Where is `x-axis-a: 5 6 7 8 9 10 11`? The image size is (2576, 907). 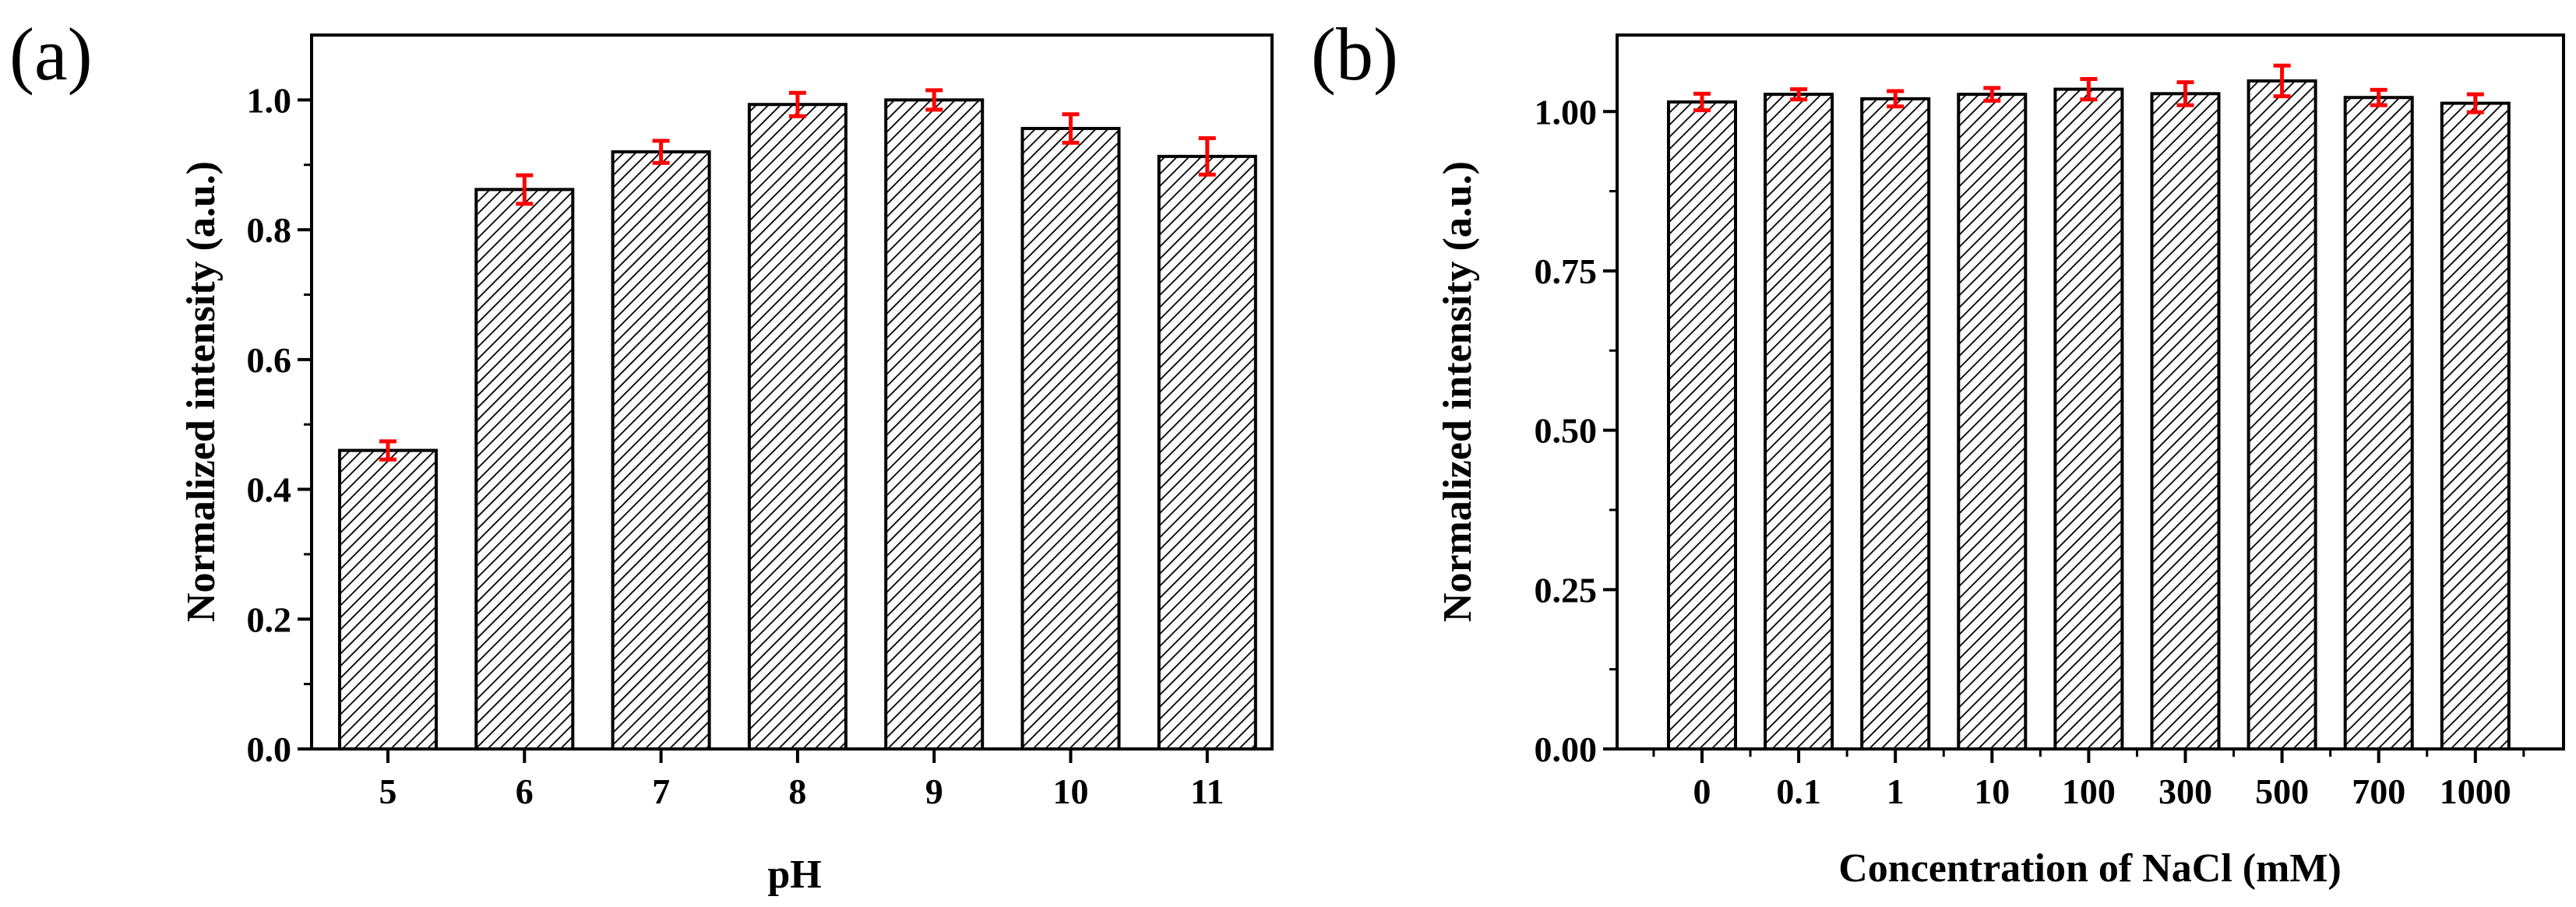 x-axis-a: 5 6 7 8 9 10 11 is located at coordinates (802, 780).